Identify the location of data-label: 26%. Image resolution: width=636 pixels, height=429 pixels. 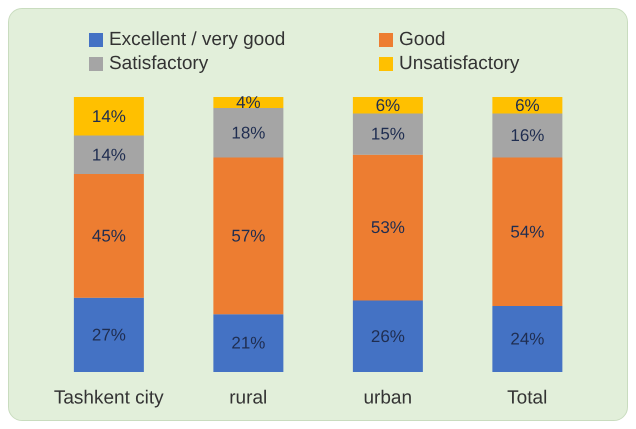
(387, 336).